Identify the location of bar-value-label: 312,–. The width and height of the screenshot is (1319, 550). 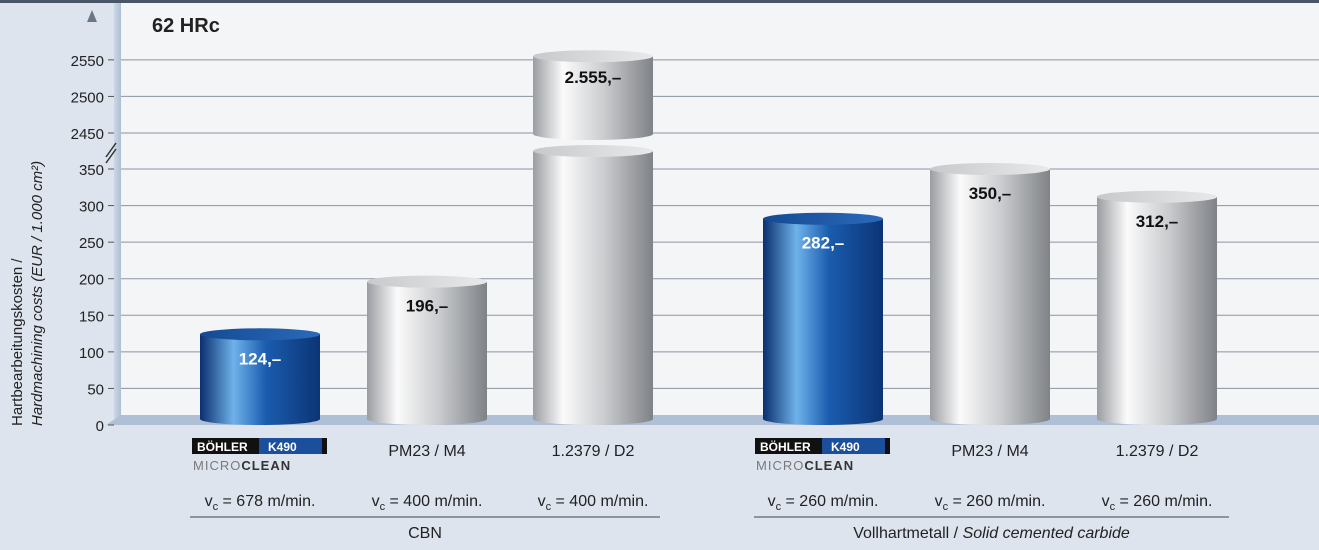
(1157, 221).